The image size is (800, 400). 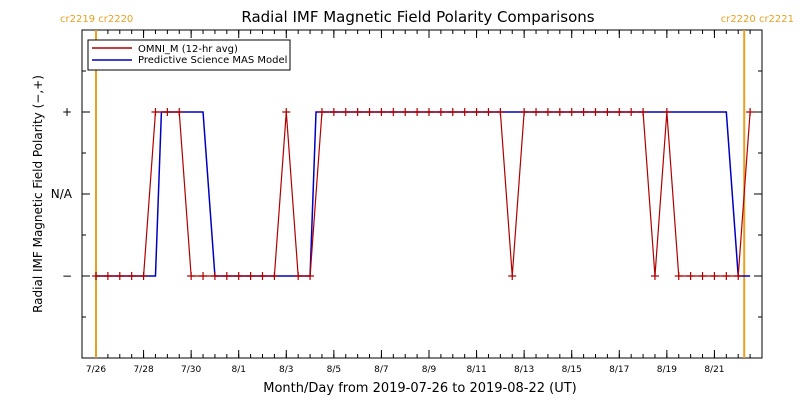 I want to click on x-tick-label: 8/17, so click(x=619, y=370).